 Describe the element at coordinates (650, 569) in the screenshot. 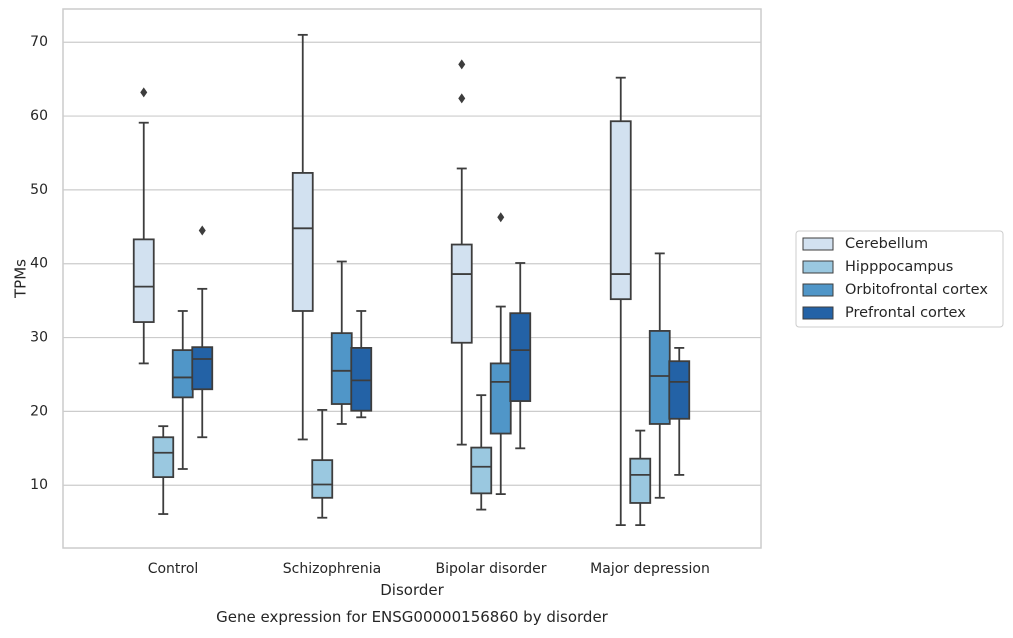

I see `x-tick-label: Major depression` at that location.